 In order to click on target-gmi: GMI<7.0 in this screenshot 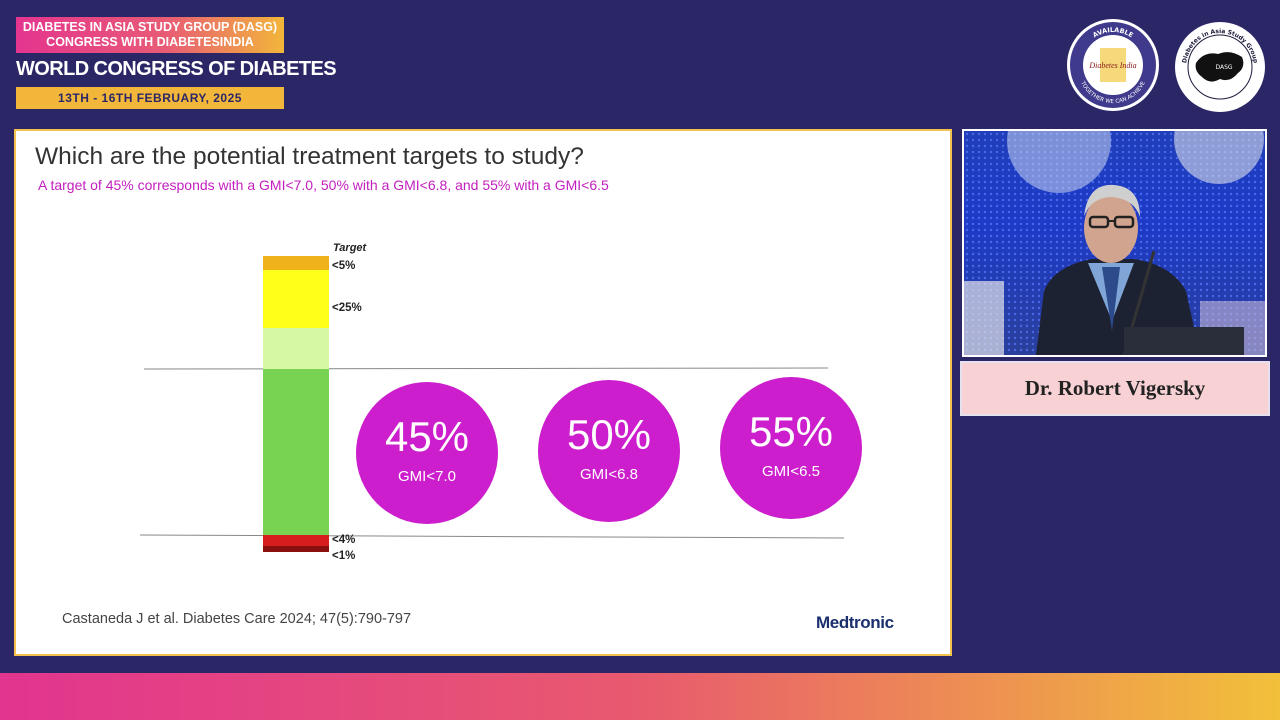, I will do `click(427, 476)`.